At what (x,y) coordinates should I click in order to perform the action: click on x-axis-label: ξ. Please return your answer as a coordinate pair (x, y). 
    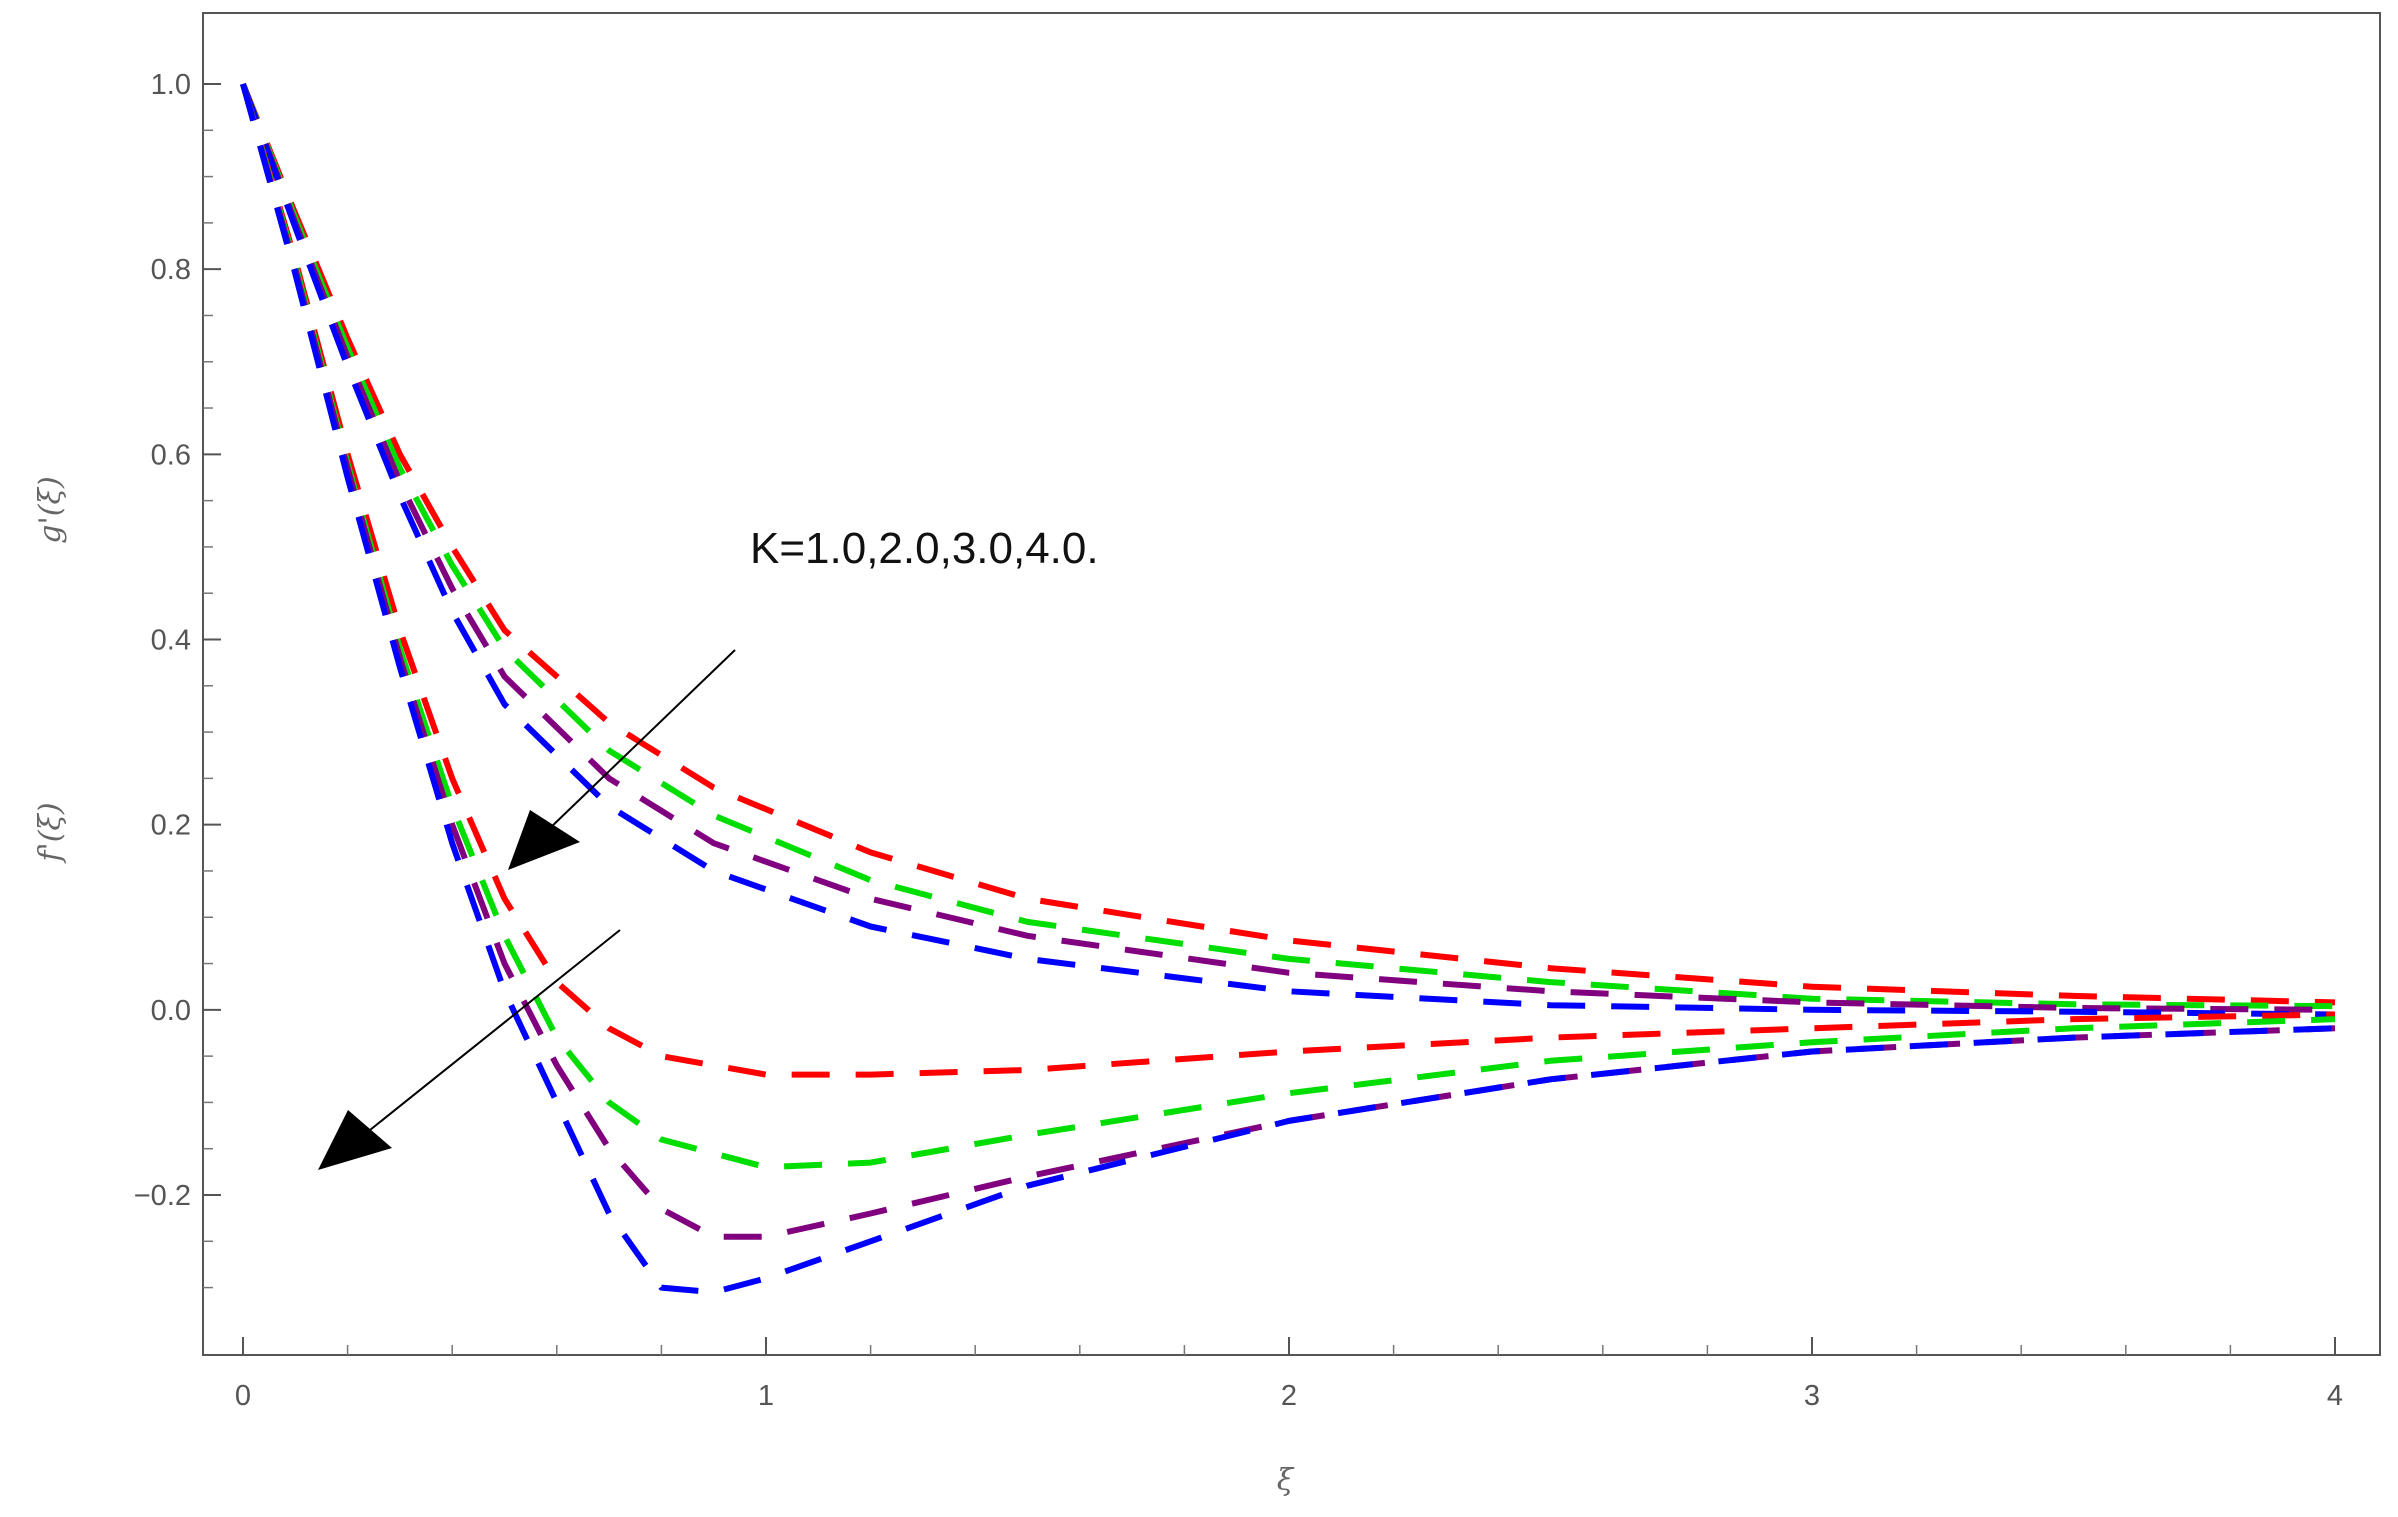
    Looking at the image, I should click on (1286, 1480).